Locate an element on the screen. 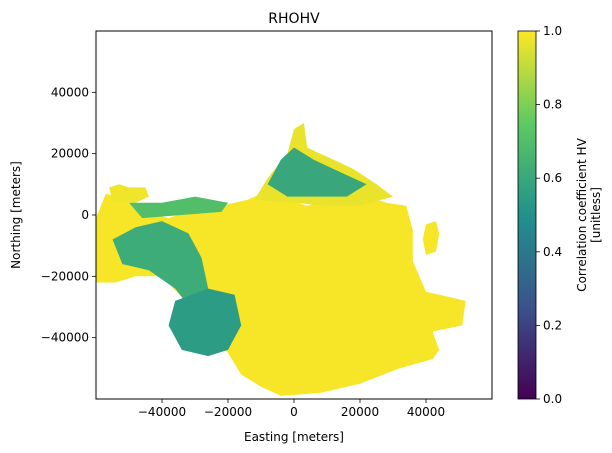 The height and width of the screenshot is (453, 612). y-tick-label: 20000 is located at coordinates (70, 154).